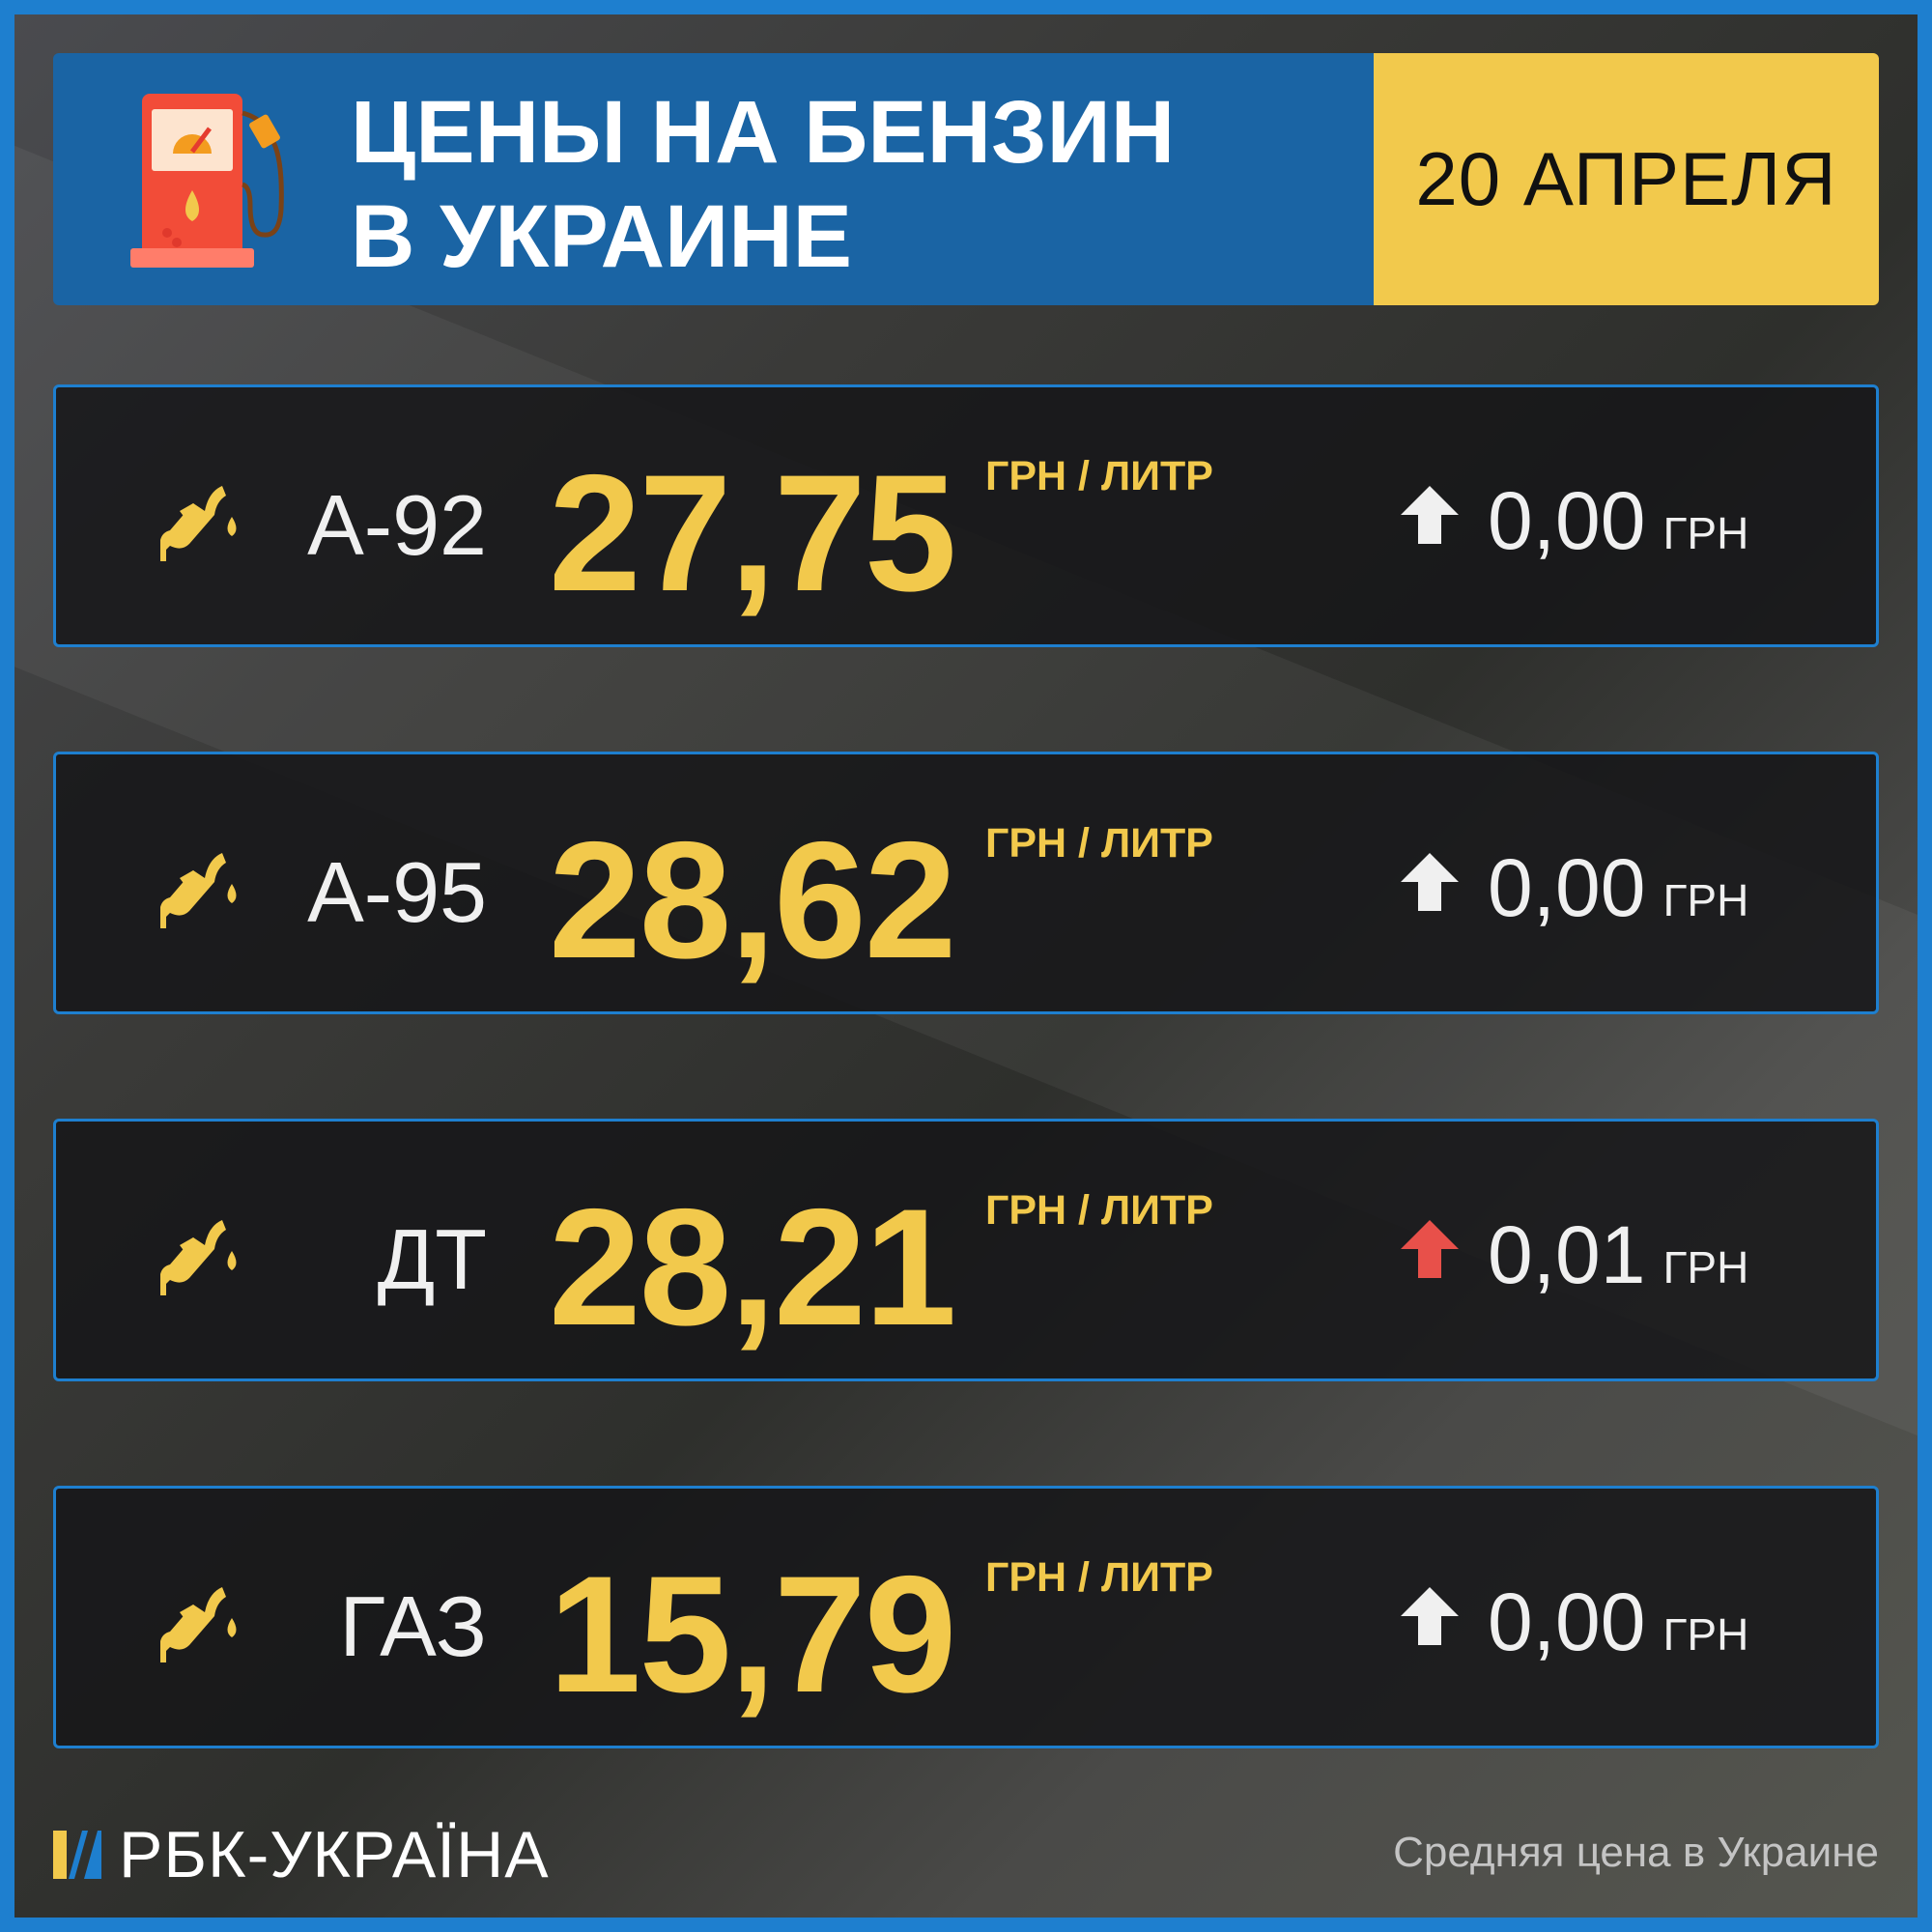 Image resolution: width=1932 pixels, height=1932 pixels. What do you see at coordinates (77, 1855) in the screenshot?
I see `rbc-logo-icon` at bounding box center [77, 1855].